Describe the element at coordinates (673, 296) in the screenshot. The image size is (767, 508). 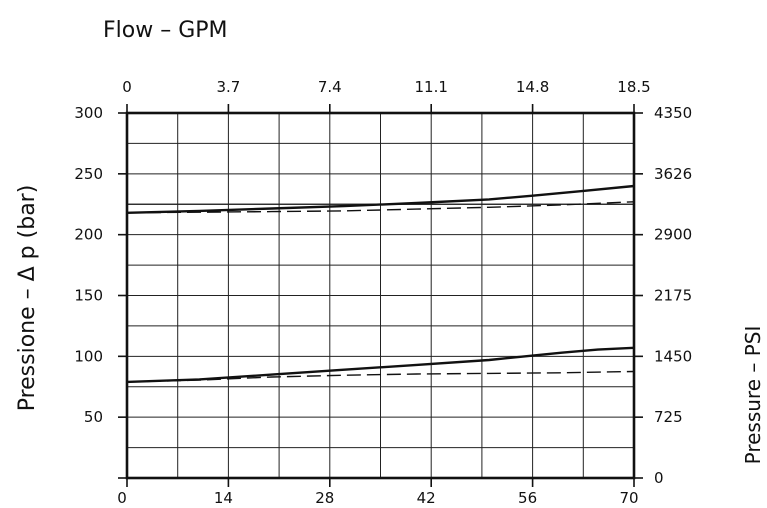
I see `y-right-tick-label: 2175` at that location.